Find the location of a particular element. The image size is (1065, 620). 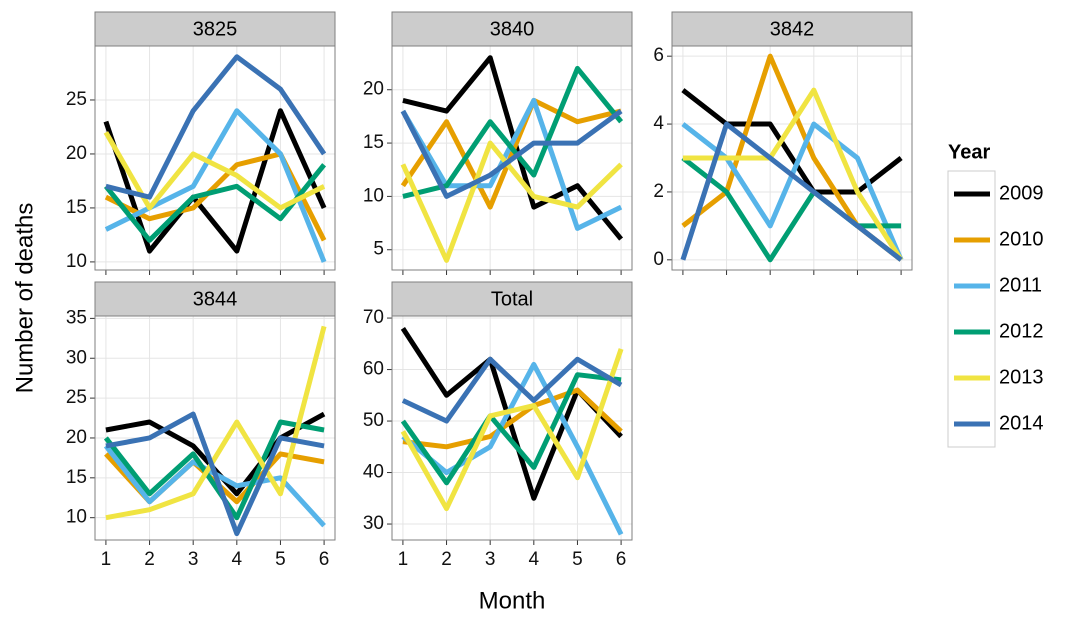

y-tick-label: 40 is located at coordinates (373, 472).